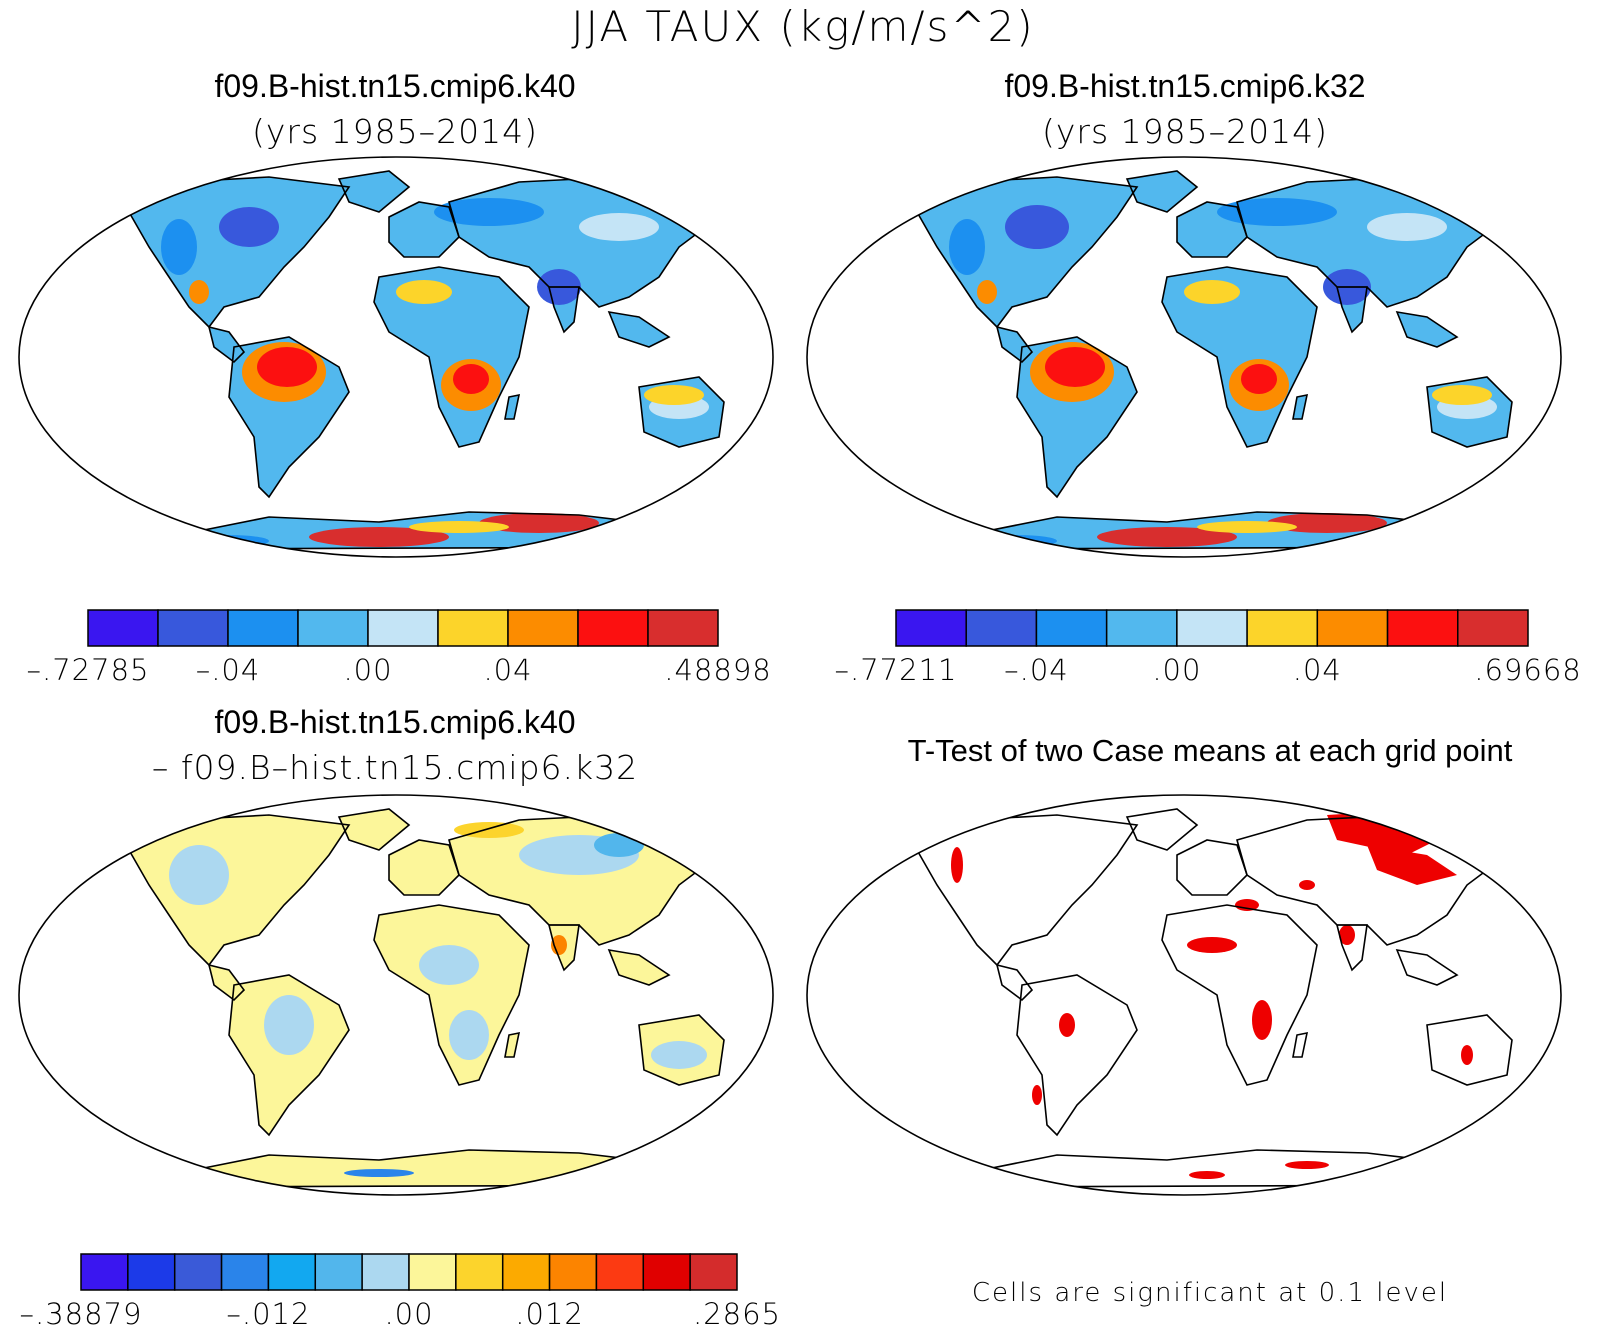 The image size is (1606, 1331). Describe the element at coordinates (1210, 1293) in the screenshot. I see `significance-note: Cells are significant at 0.1 level` at that location.